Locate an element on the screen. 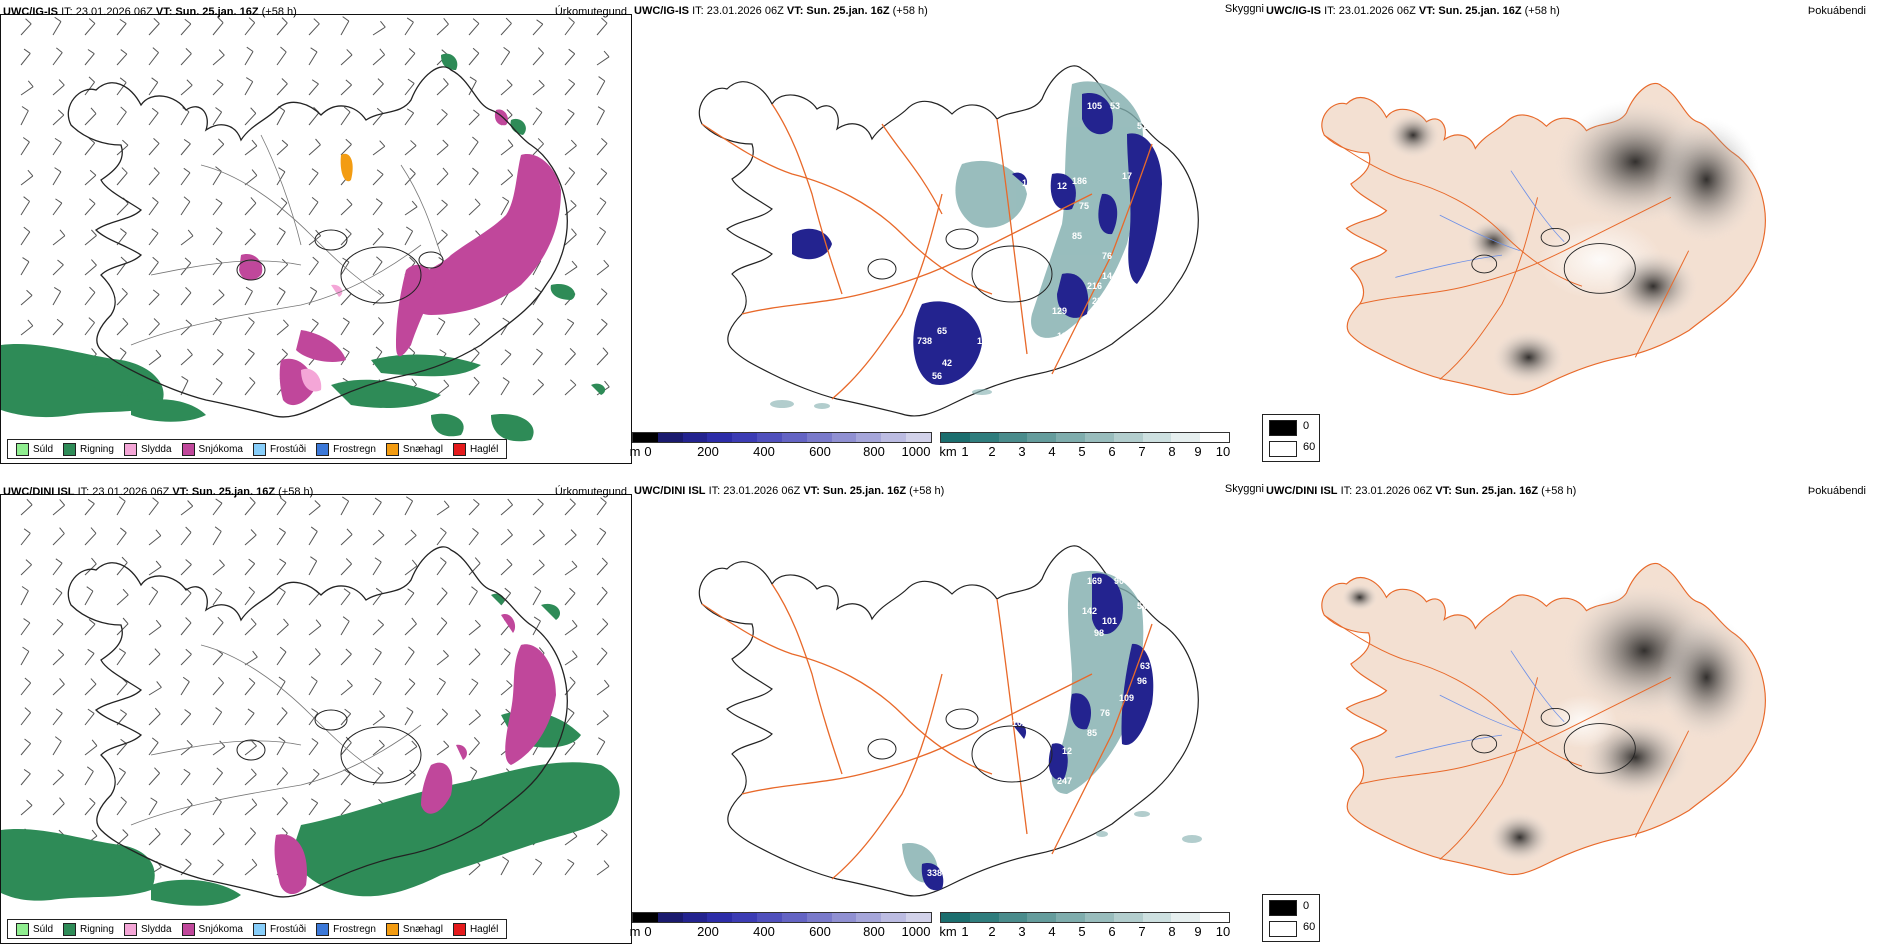 This screenshot has width=1900, height=950. precip-map-bottom is located at coordinates (310, 701).